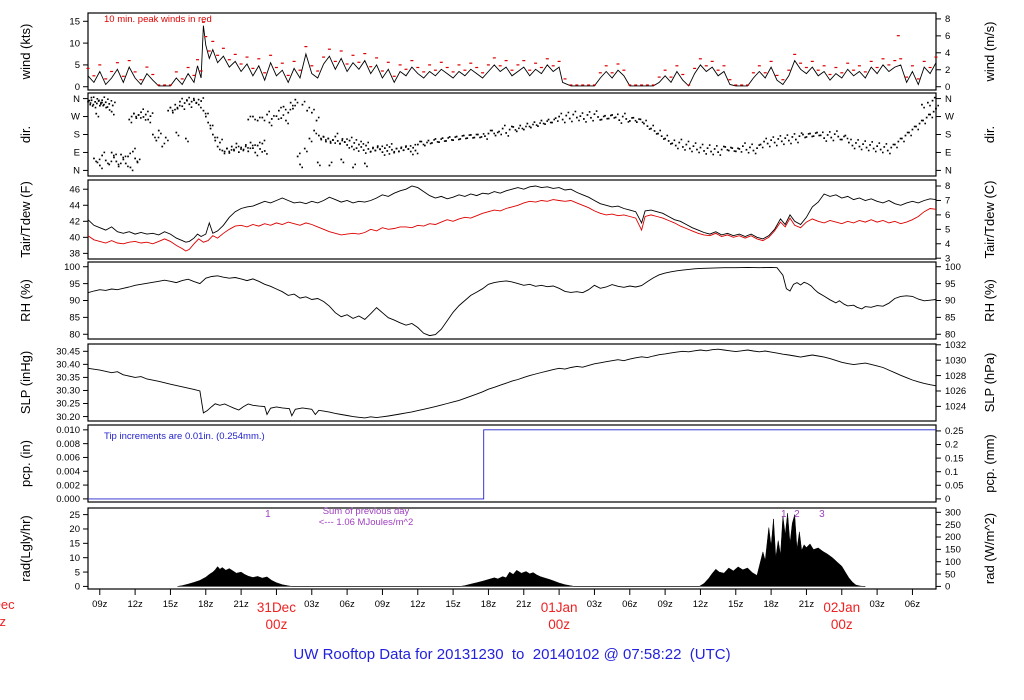  Describe the element at coordinates (25, 382) in the screenshot. I see `axis-label-left-slp: SLP (inHg)` at that location.